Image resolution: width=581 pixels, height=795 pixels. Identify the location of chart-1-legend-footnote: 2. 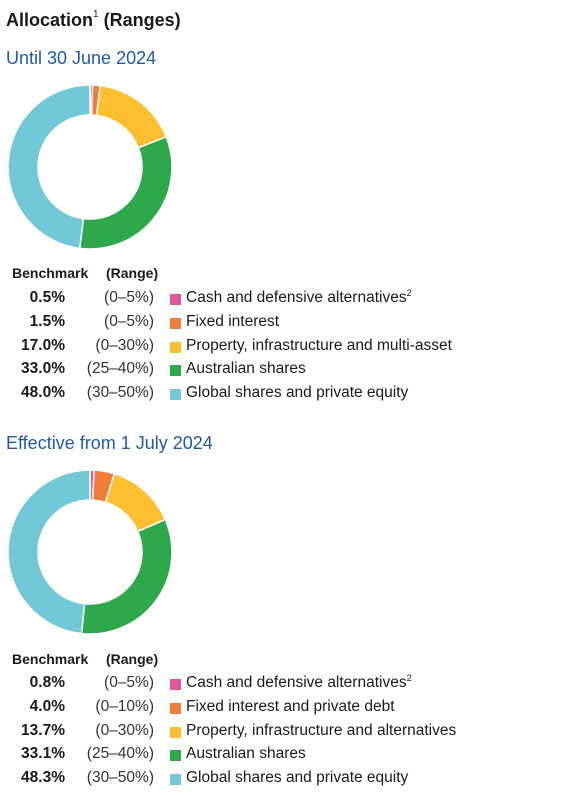
(409, 293).